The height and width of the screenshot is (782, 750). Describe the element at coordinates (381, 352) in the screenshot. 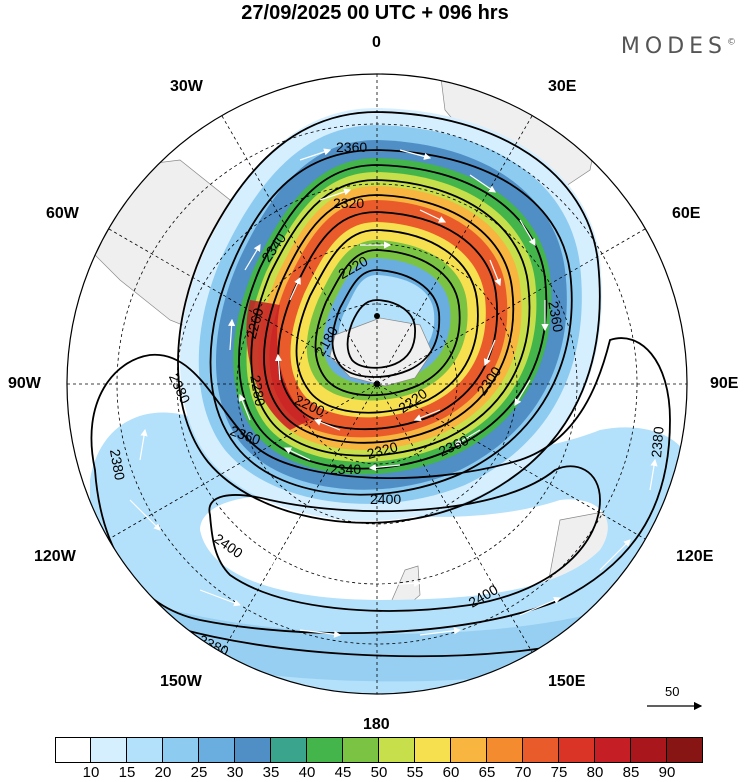

I see `land-antarctica-overlay` at that location.